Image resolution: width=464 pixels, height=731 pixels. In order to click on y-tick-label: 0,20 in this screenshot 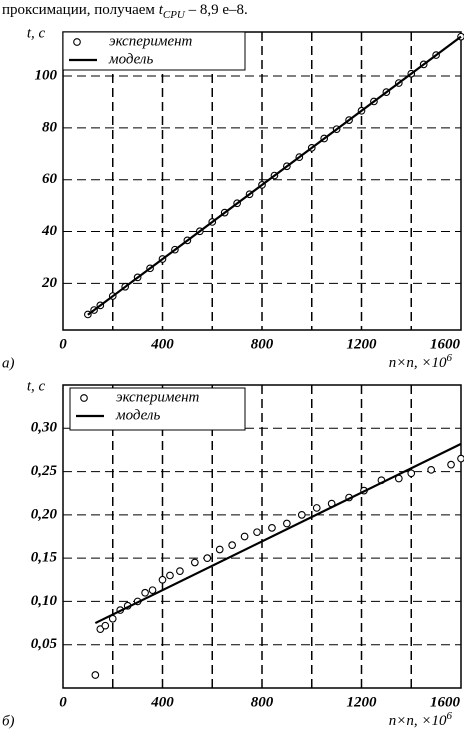, I will do `click(44, 514)`.